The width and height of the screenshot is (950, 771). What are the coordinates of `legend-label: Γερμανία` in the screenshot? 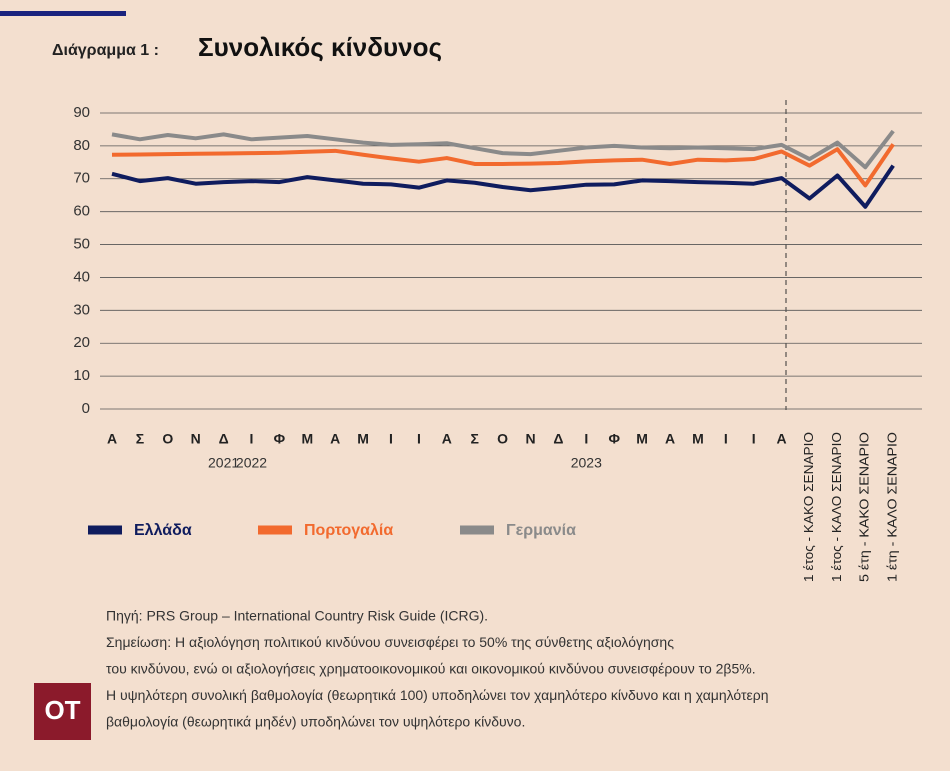 It's located at (541, 530).